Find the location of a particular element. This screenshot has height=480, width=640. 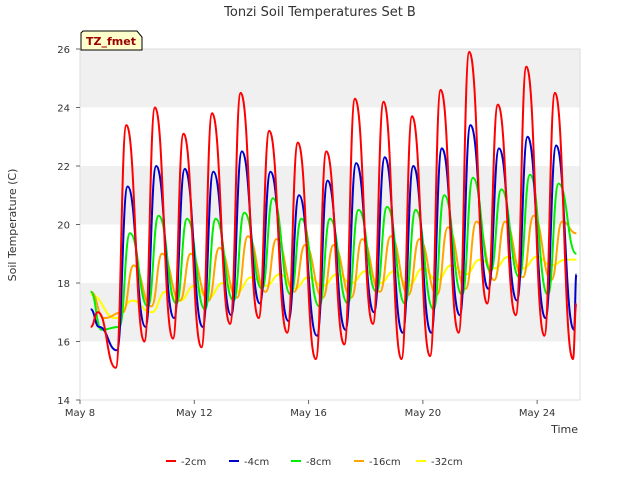

legend-label: -16cm is located at coordinates (385, 462).